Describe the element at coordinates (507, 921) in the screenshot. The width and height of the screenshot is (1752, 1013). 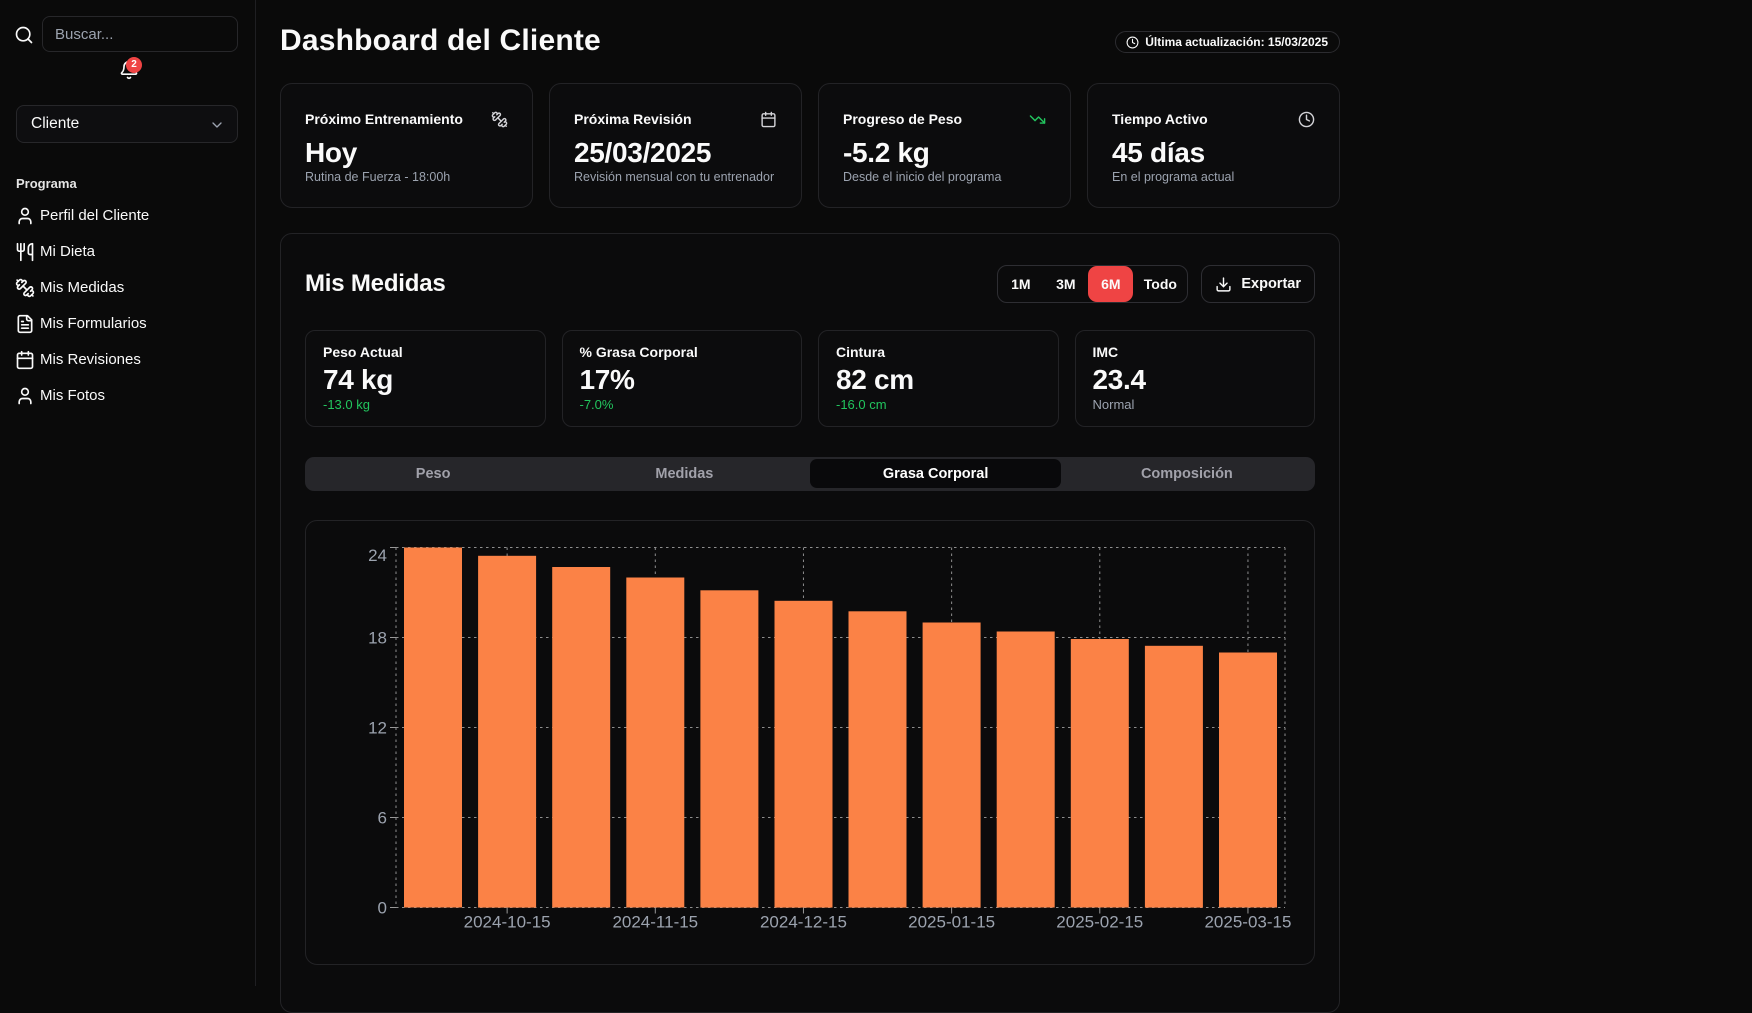
I see `svg-text: 2024-10-15` at that location.